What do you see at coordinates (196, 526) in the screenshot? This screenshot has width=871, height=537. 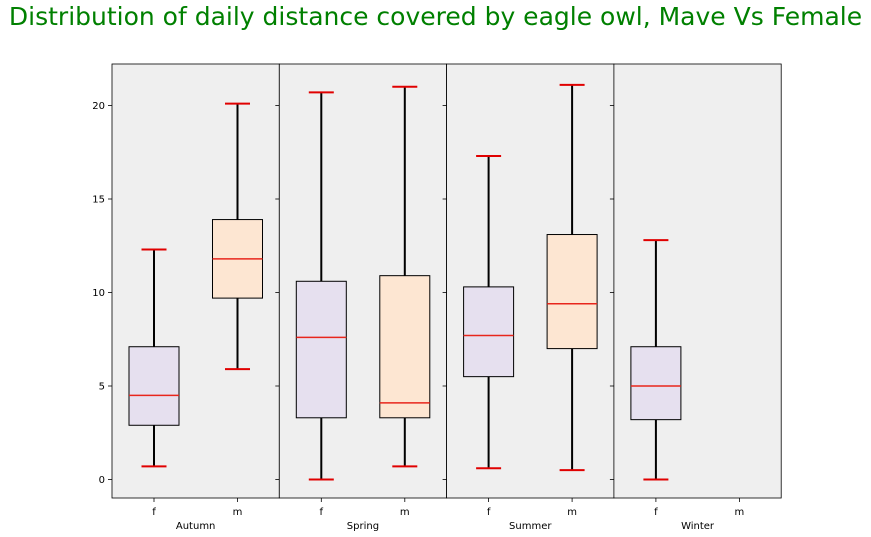 I see `panel-label: Autumn` at bounding box center [196, 526].